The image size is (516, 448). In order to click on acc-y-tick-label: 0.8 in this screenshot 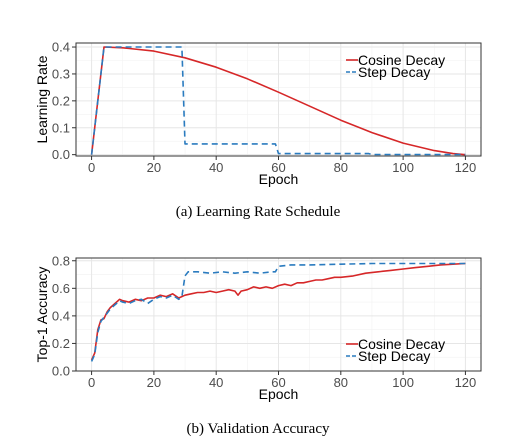, I will do `click(61, 260)`.